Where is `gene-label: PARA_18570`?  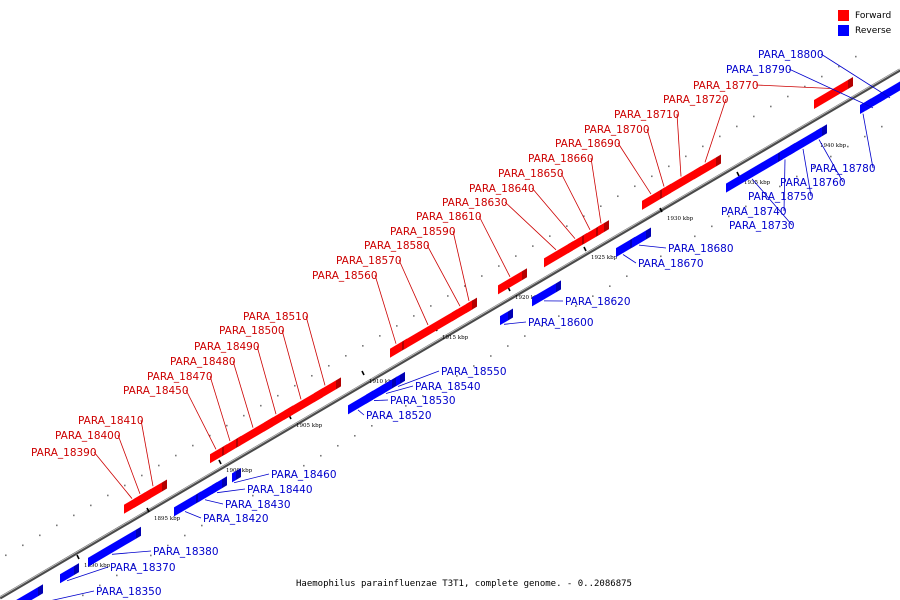
gene-label: PARA_18570 is located at coordinates (369, 261).